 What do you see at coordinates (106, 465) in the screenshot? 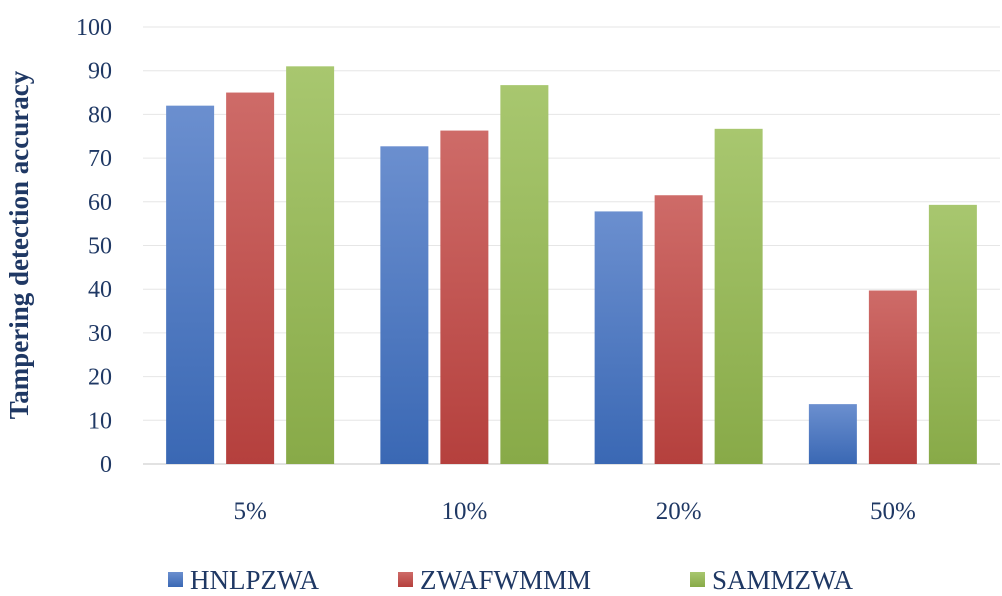
I see `y-tick-label: 0` at bounding box center [106, 465].